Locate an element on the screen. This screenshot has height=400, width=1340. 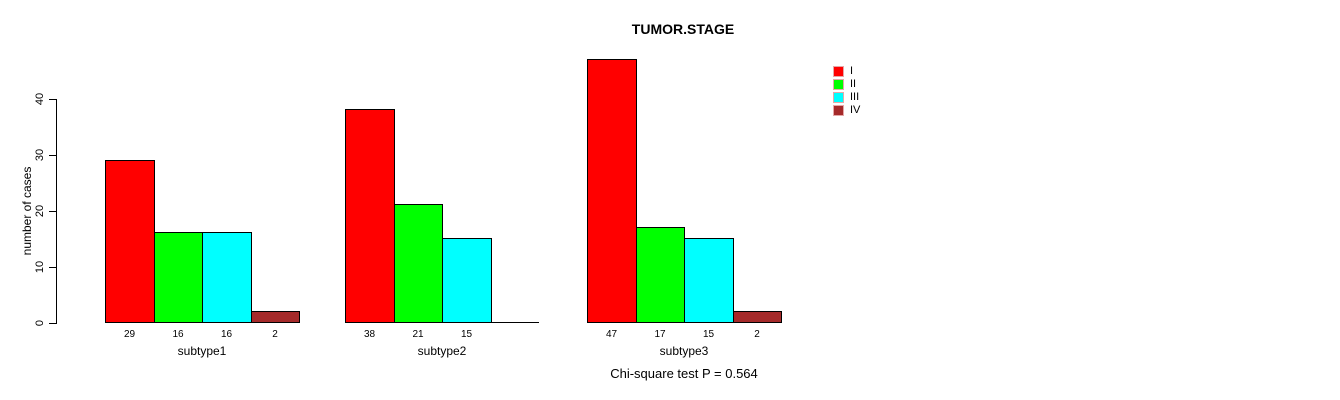
y-axis-line is located at coordinates (56, 211).